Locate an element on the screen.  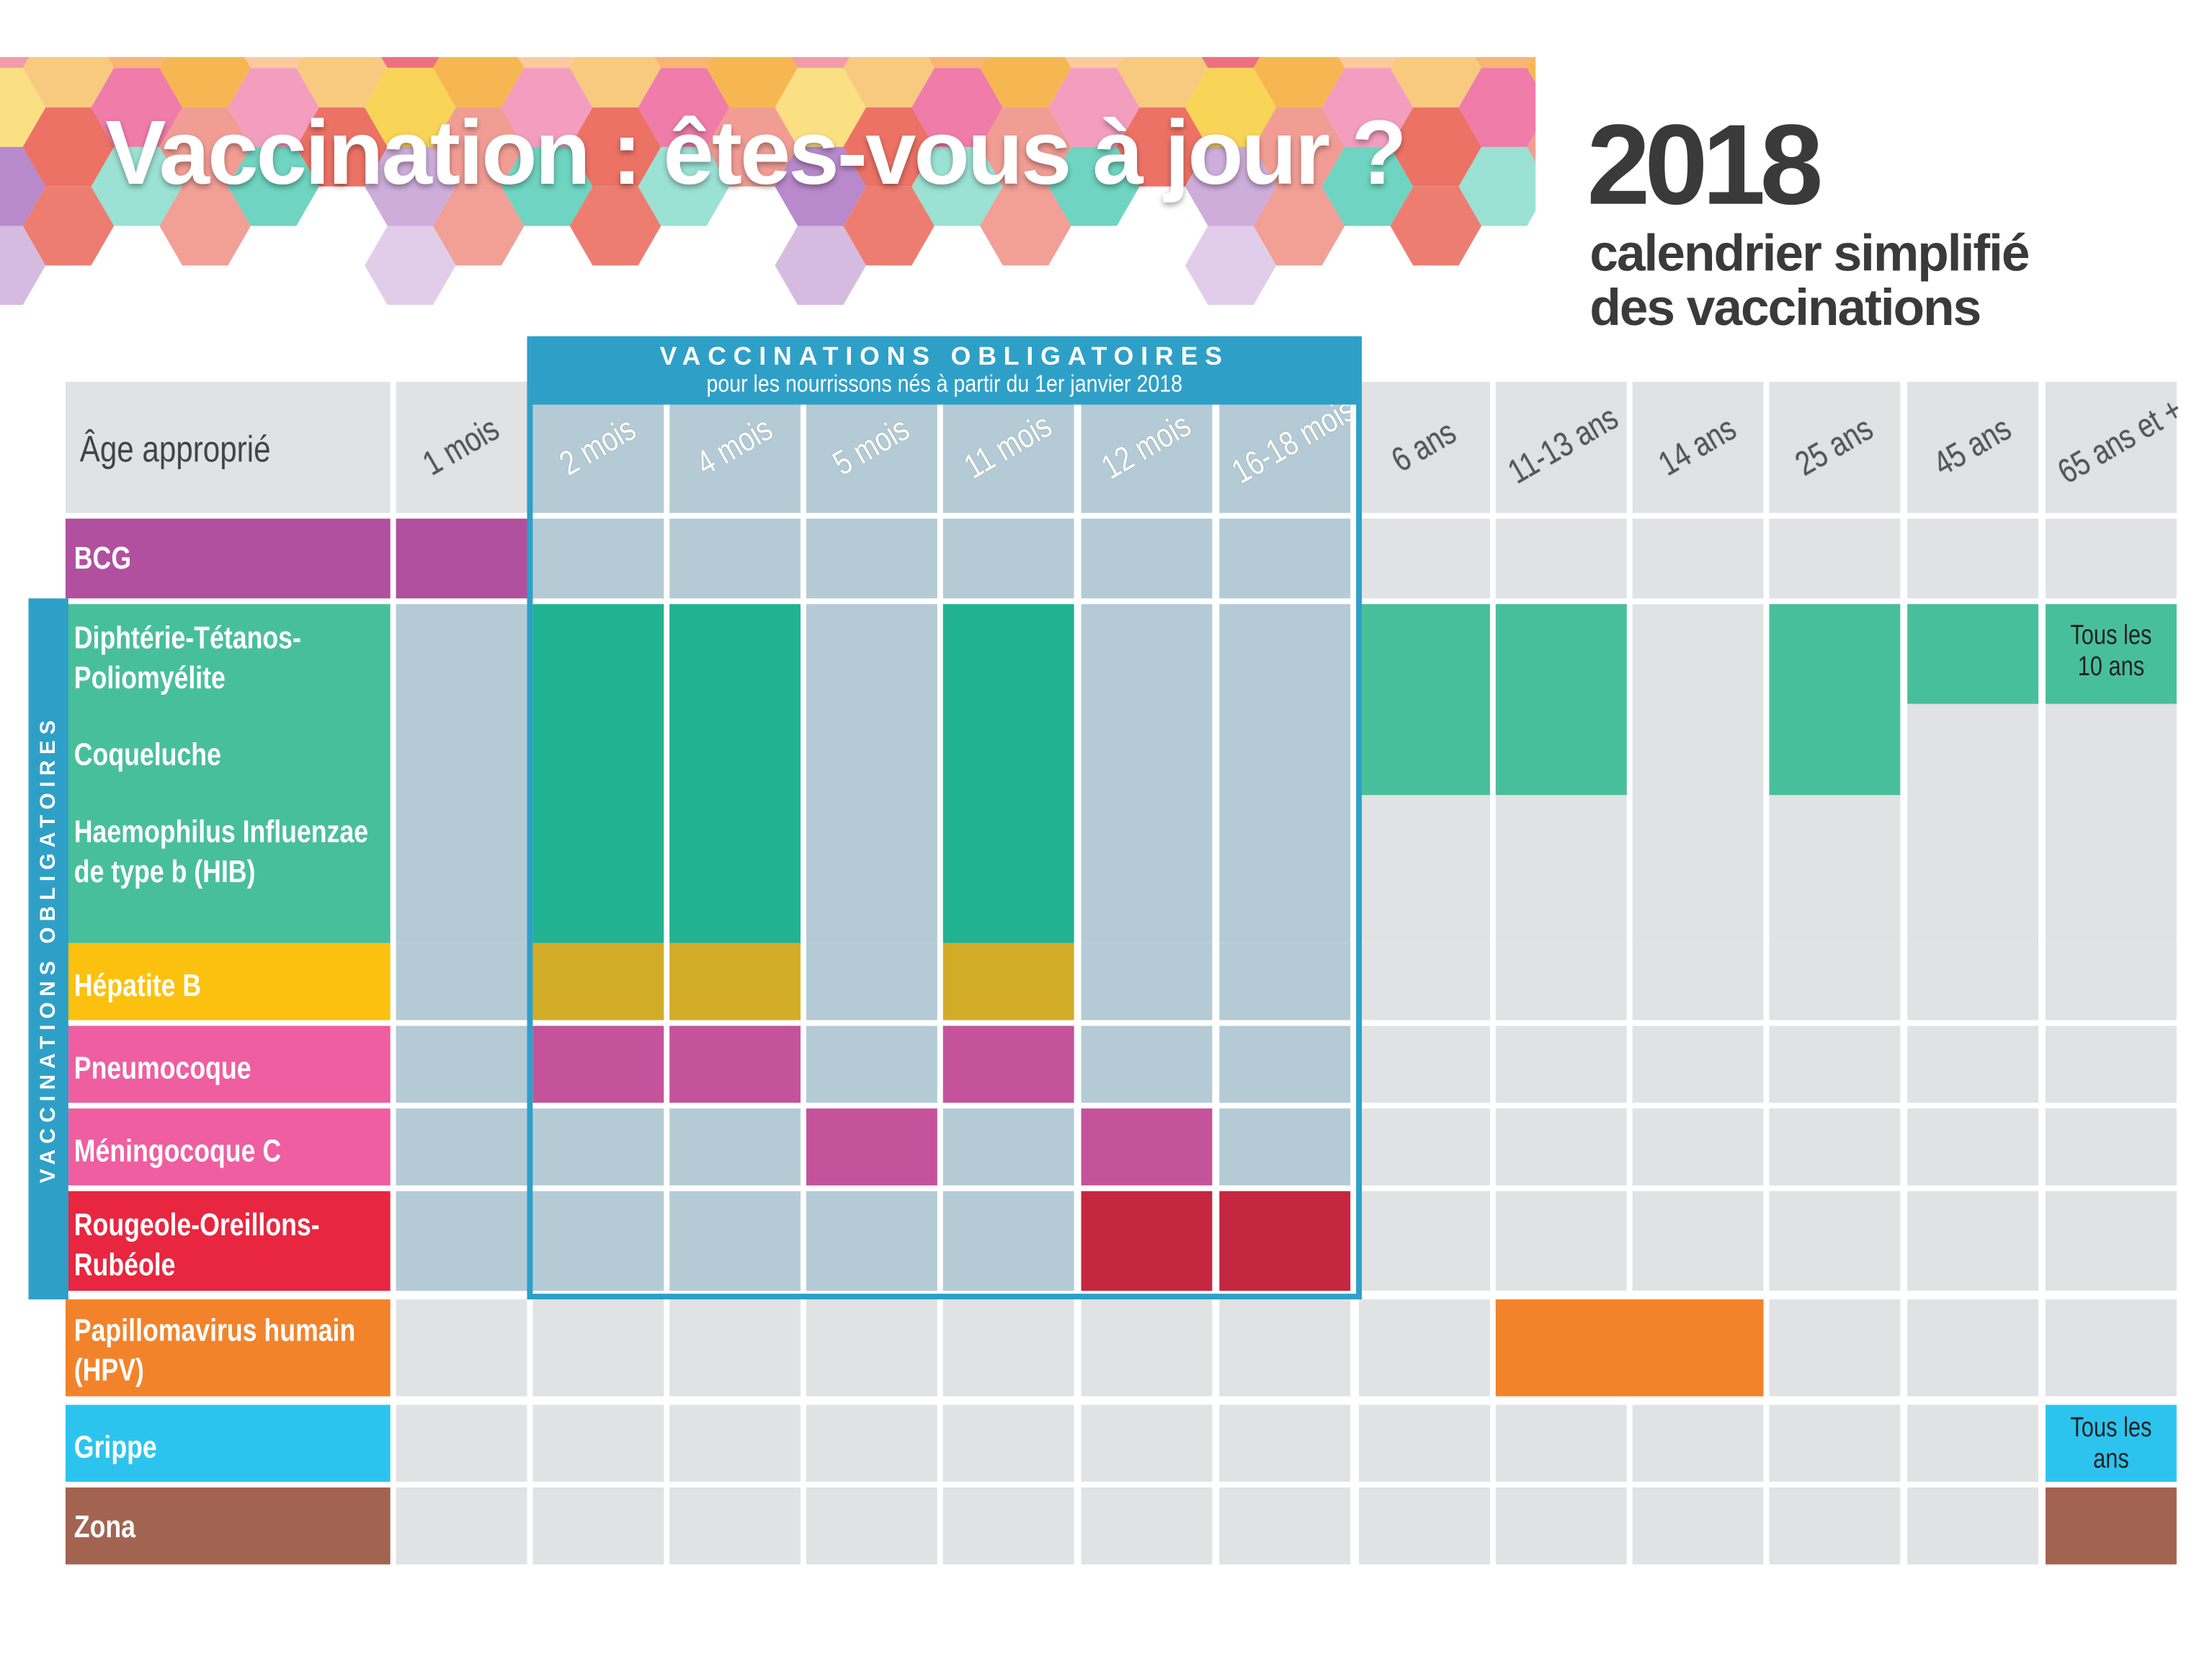
vaccine-label-hepatite-b: Hépatite B is located at coordinates (138, 985).